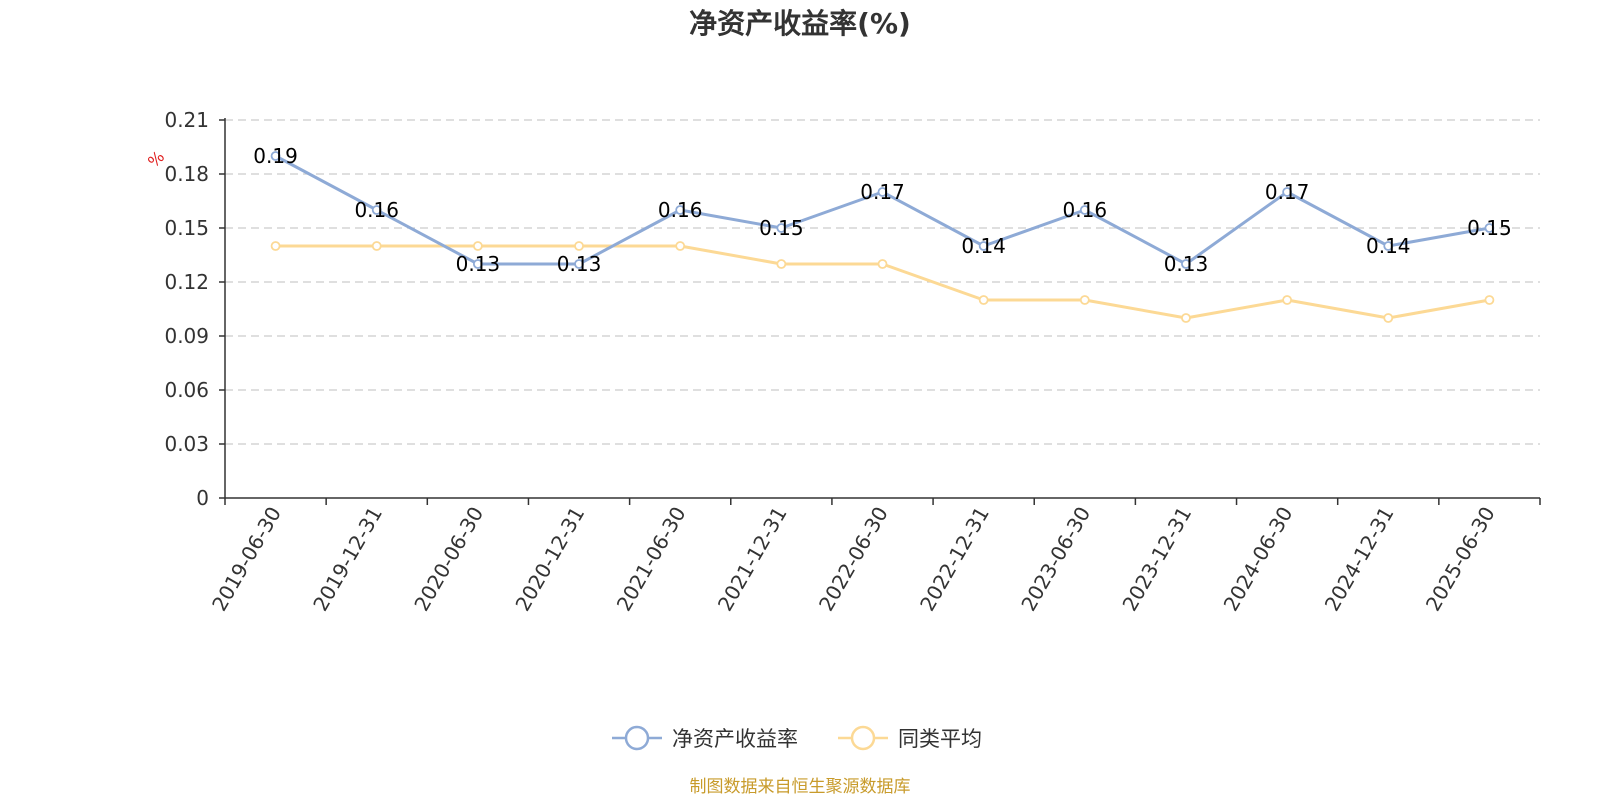 The width and height of the screenshot is (1600, 800). Describe the element at coordinates (347, 559) in the screenshot. I see `x-tick-label: 2019-12-31` at that location.